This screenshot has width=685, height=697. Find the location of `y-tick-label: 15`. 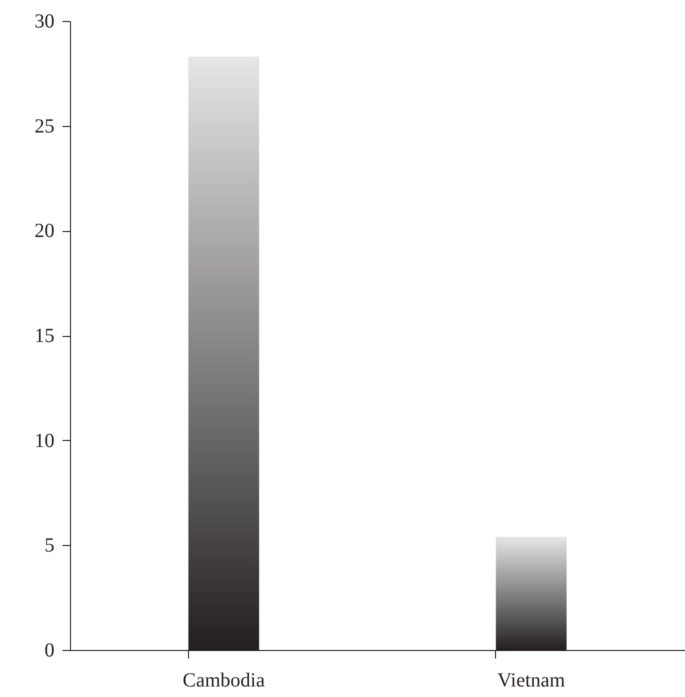

y-tick-label: 15 is located at coordinates (44, 336).